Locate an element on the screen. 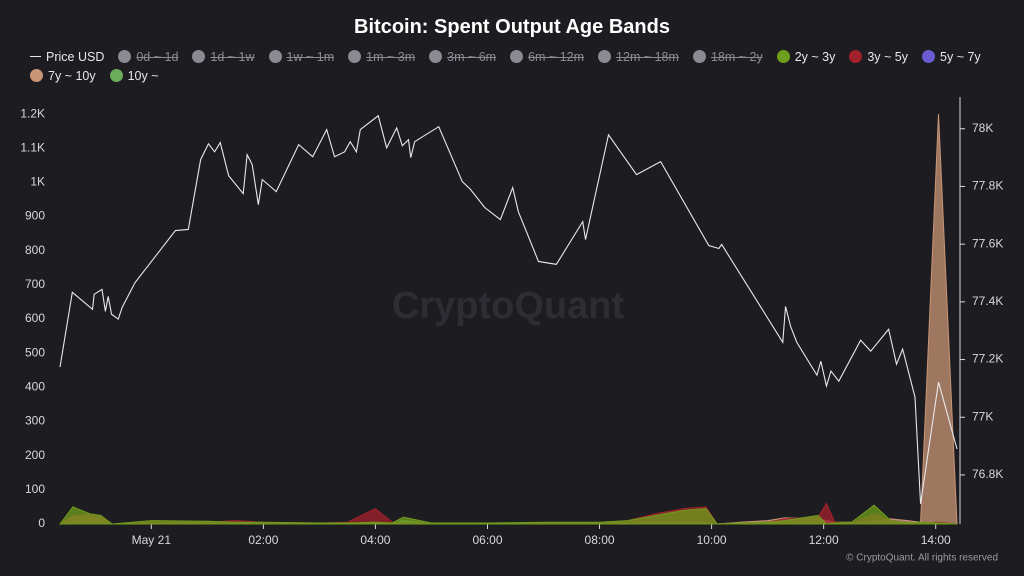 The image size is (1024, 576). legend-item: 5y ~ 7y is located at coordinates (951, 56).